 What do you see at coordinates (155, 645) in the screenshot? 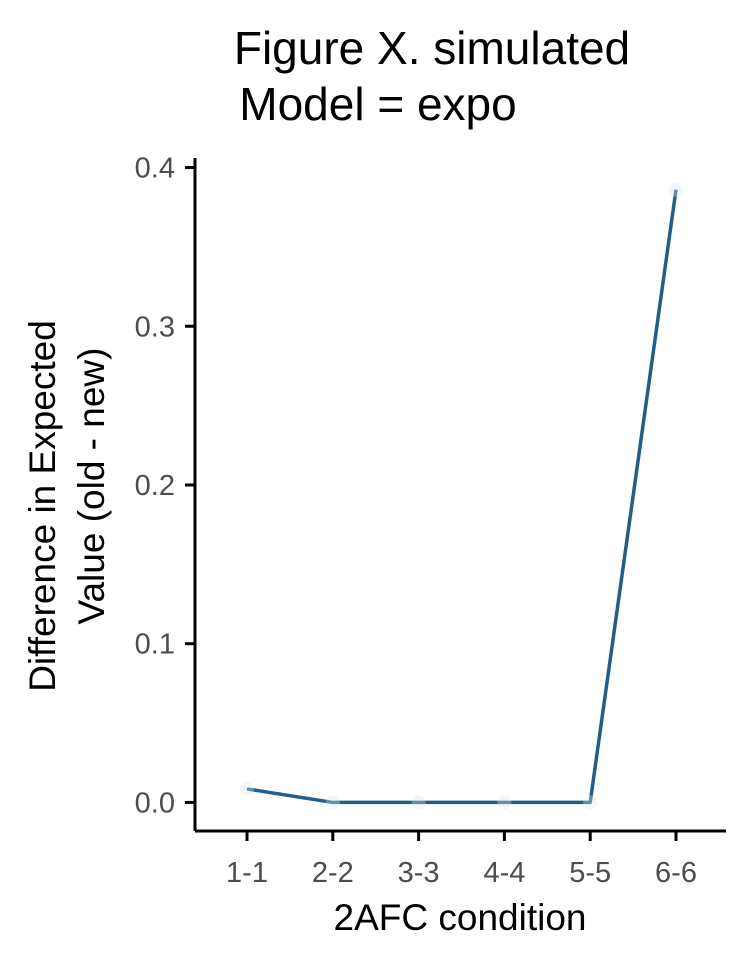
I see `y-tick-label: 0.1` at bounding box center [155, 645].